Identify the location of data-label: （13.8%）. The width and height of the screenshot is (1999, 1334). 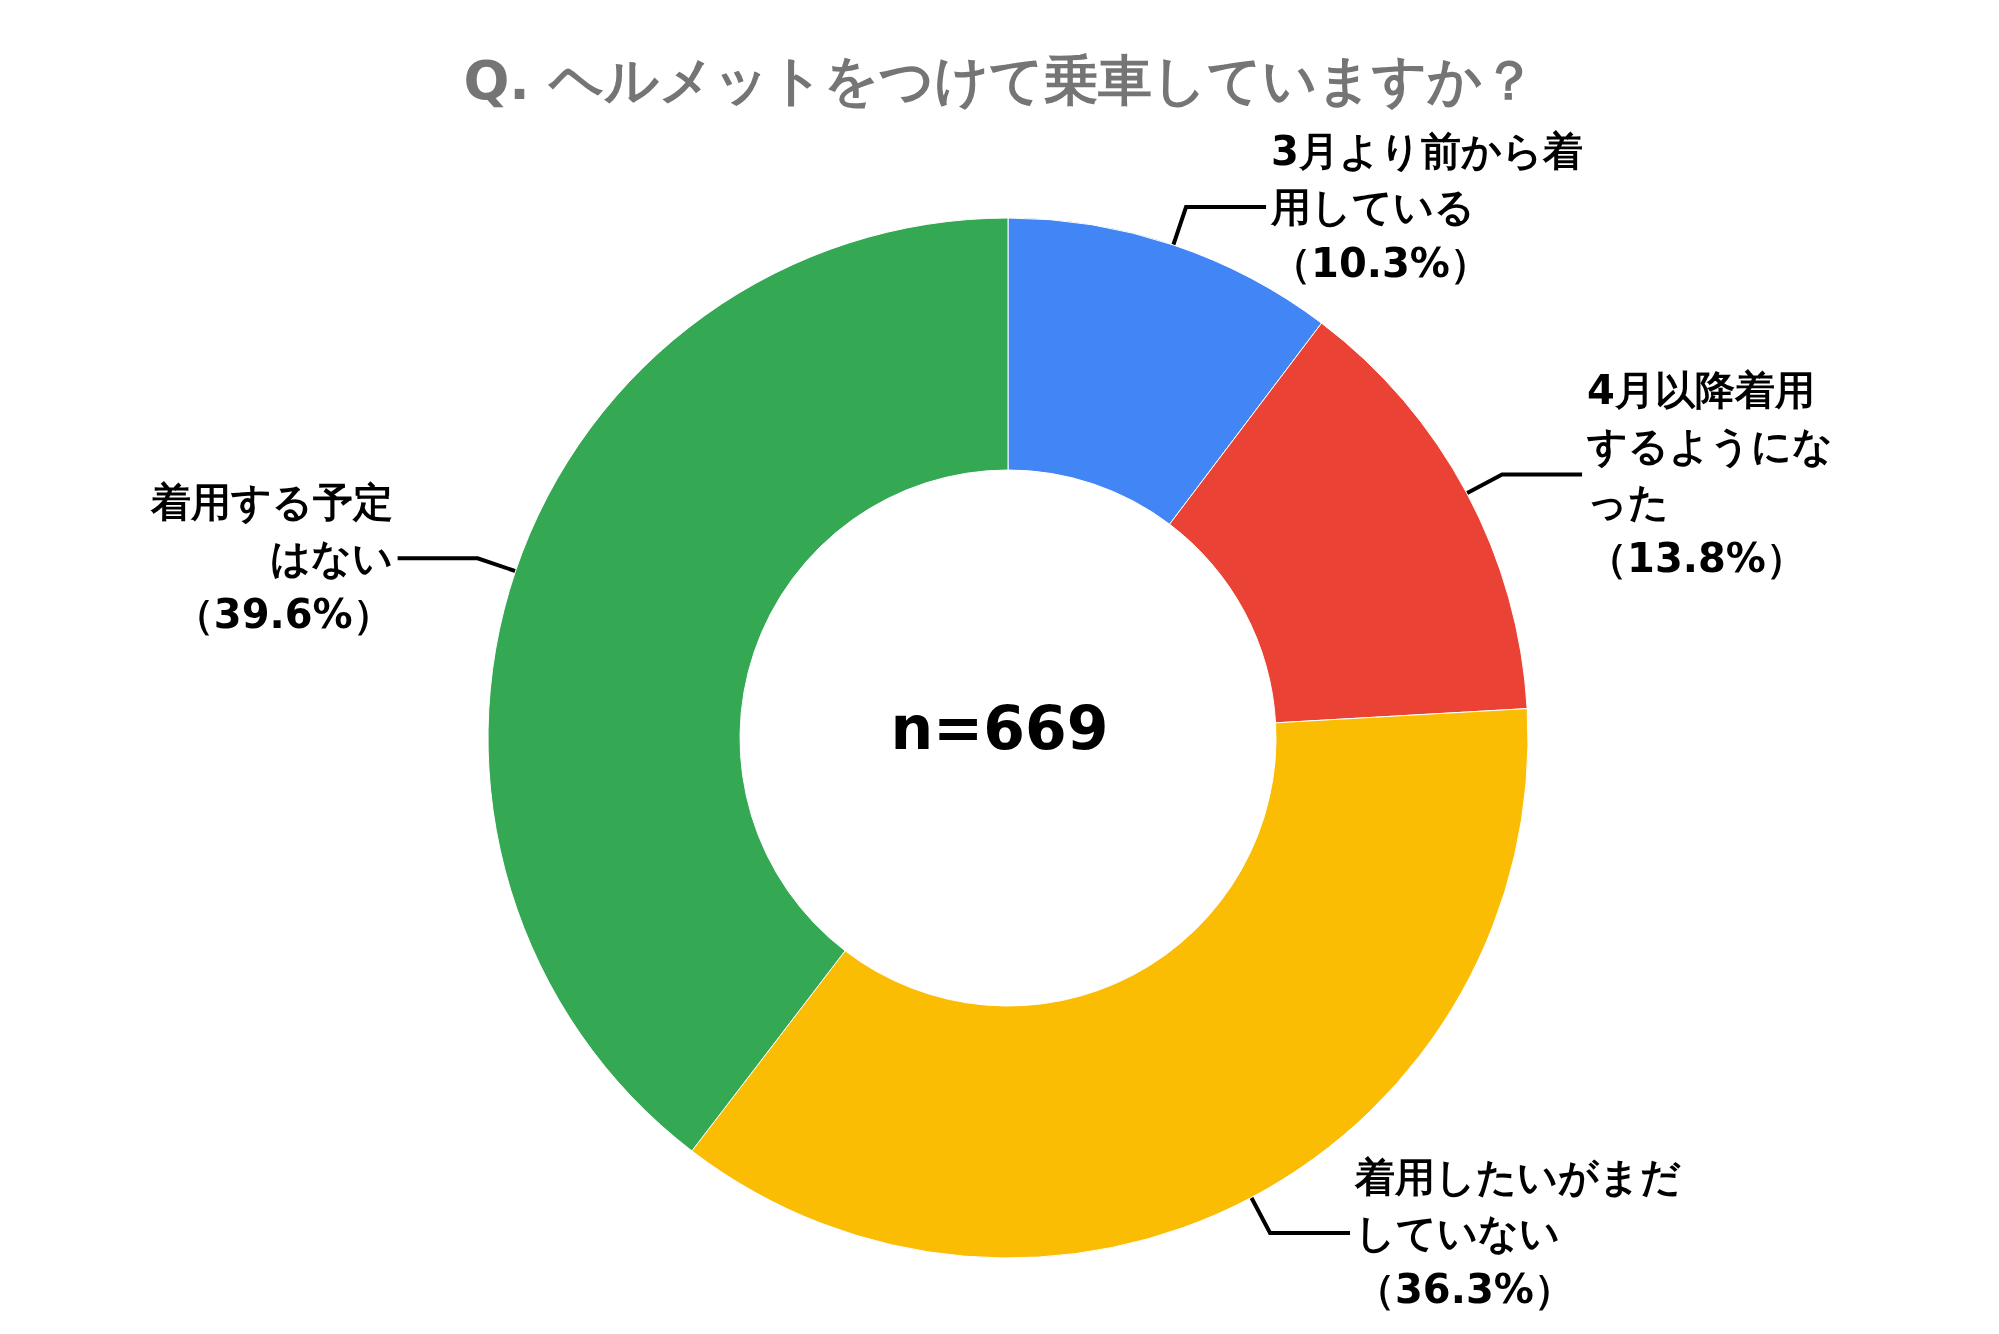
(1696, 558).